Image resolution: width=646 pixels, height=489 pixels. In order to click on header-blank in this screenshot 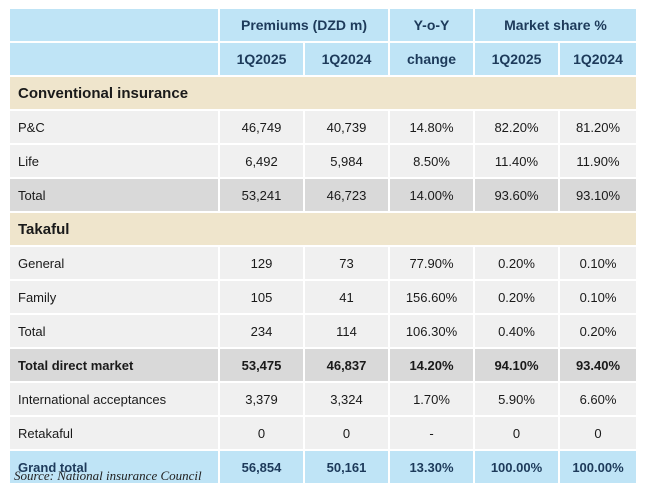, I will do `click(115, 26)`.